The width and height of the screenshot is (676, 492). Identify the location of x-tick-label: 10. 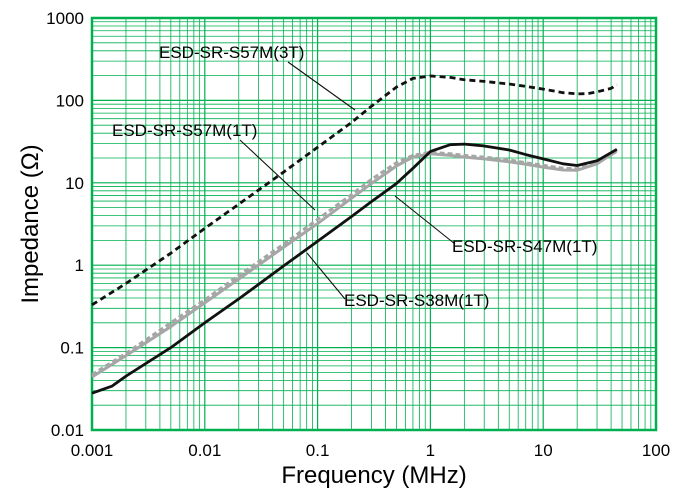
(543, 450).